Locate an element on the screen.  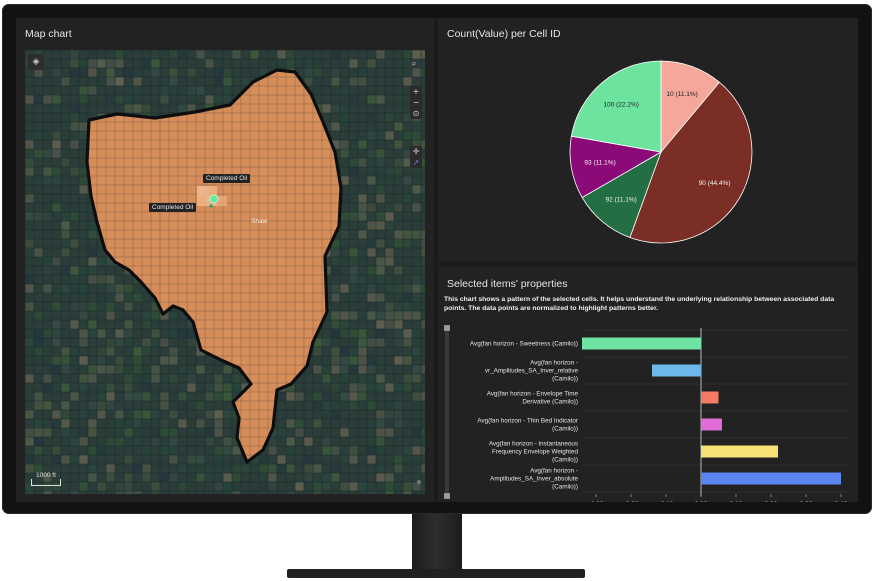
x-tick-label: -0.20 is located at coordinates (631, 501).